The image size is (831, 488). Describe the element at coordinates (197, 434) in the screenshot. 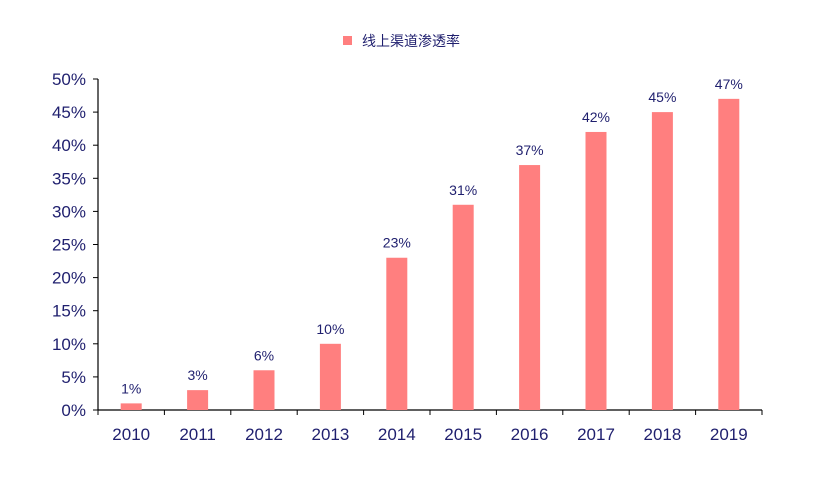

I see `x-tick-label: 2011` at that location.